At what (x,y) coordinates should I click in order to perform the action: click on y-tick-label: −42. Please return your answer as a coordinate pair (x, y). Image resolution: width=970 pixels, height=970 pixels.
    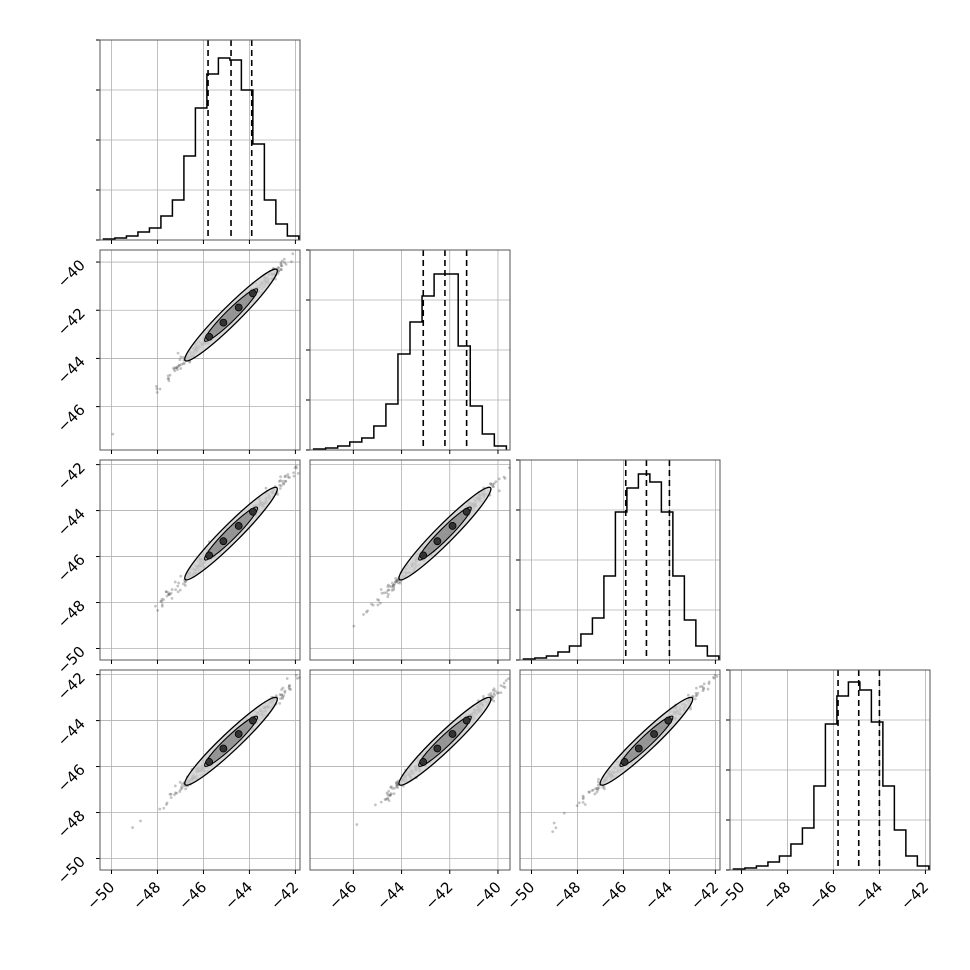
    Looking at the image, I should click on (71, 476).